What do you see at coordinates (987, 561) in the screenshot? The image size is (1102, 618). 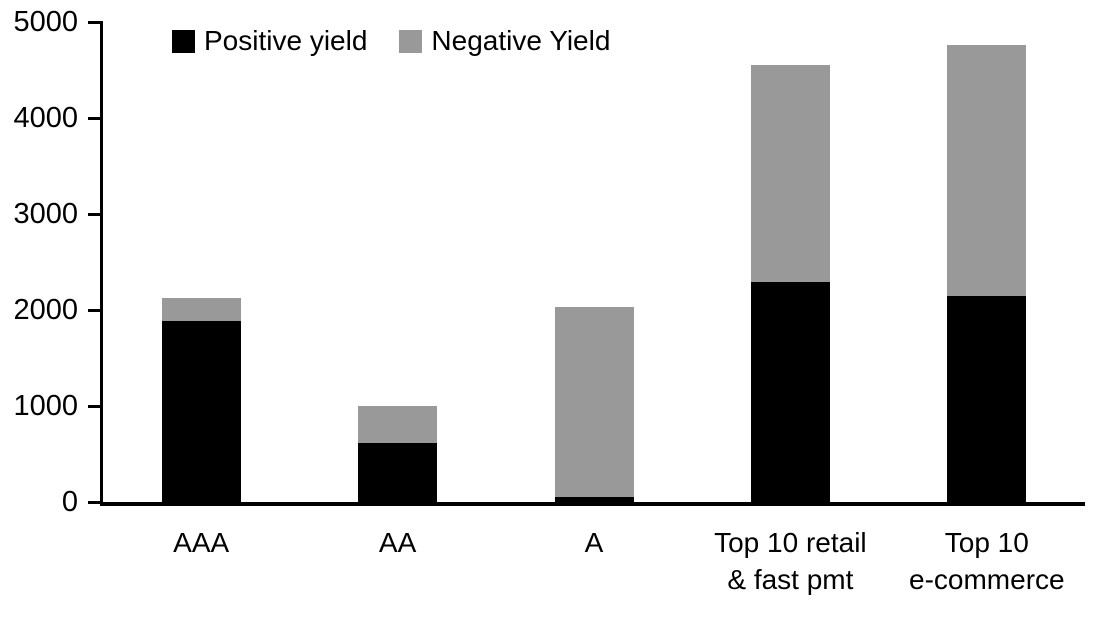 I see `x-axis-category-label: Top 10 e-commerce` at bounding box center [987, 561].